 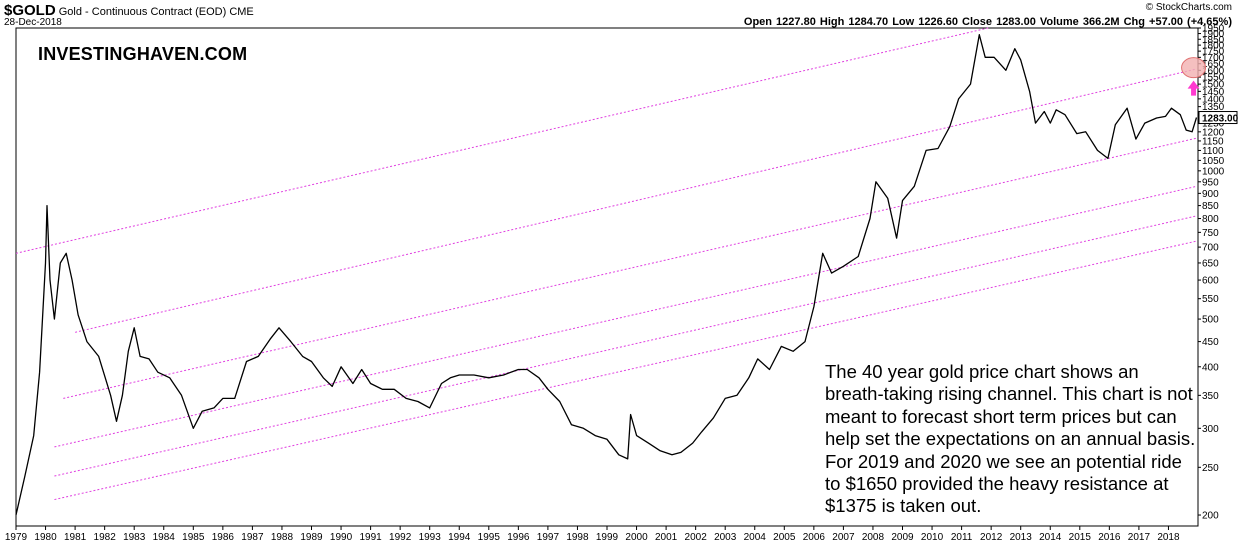 What do you see at coordinates (903, 506) in the screenshot?
I see `annotation-line: $1375 is taken out.` at bounding box center [903, 506].